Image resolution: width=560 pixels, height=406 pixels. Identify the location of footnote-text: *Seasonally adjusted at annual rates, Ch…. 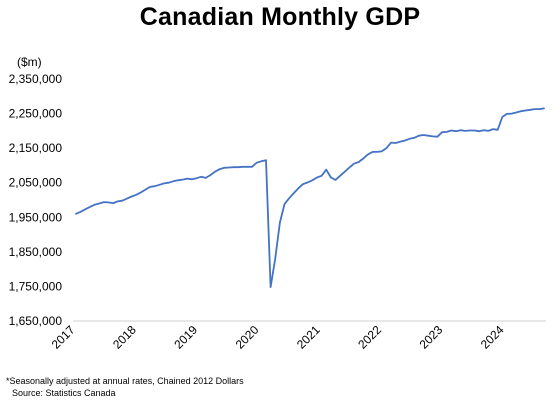
(125, 381).